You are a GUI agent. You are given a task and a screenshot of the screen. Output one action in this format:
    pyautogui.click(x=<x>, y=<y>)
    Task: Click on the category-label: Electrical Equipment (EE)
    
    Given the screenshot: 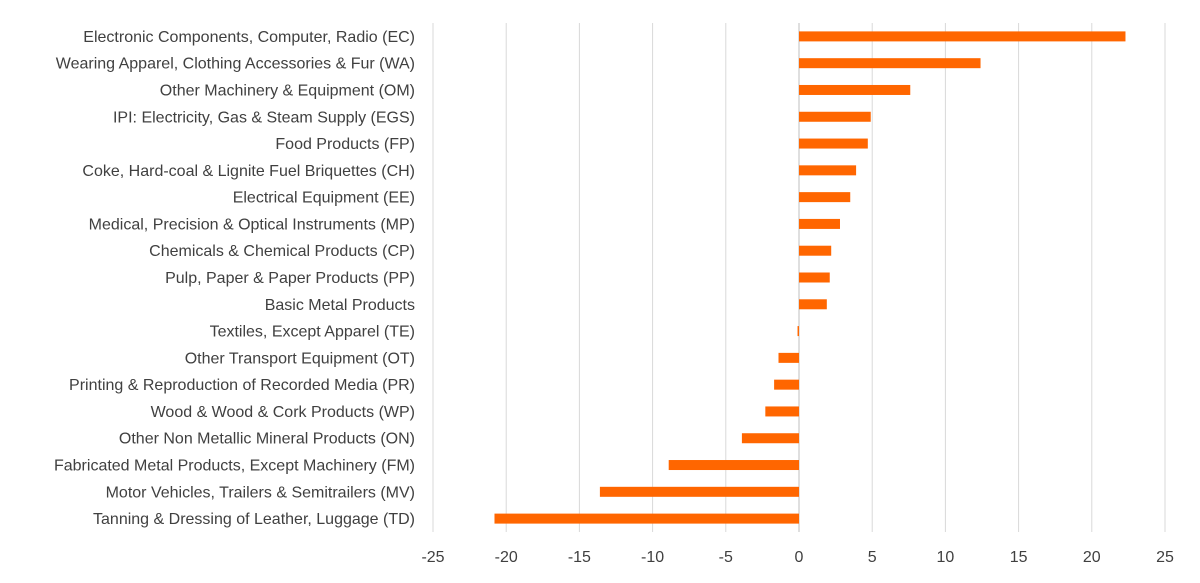 What is the action you would take?
    pyautogui.click(x=324, y=198)
    